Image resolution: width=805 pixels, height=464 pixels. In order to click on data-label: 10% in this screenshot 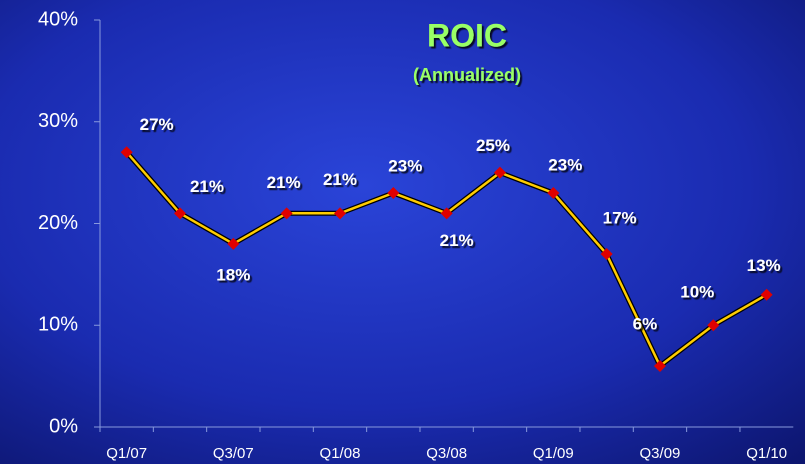, I will do `click(697, 292)`.